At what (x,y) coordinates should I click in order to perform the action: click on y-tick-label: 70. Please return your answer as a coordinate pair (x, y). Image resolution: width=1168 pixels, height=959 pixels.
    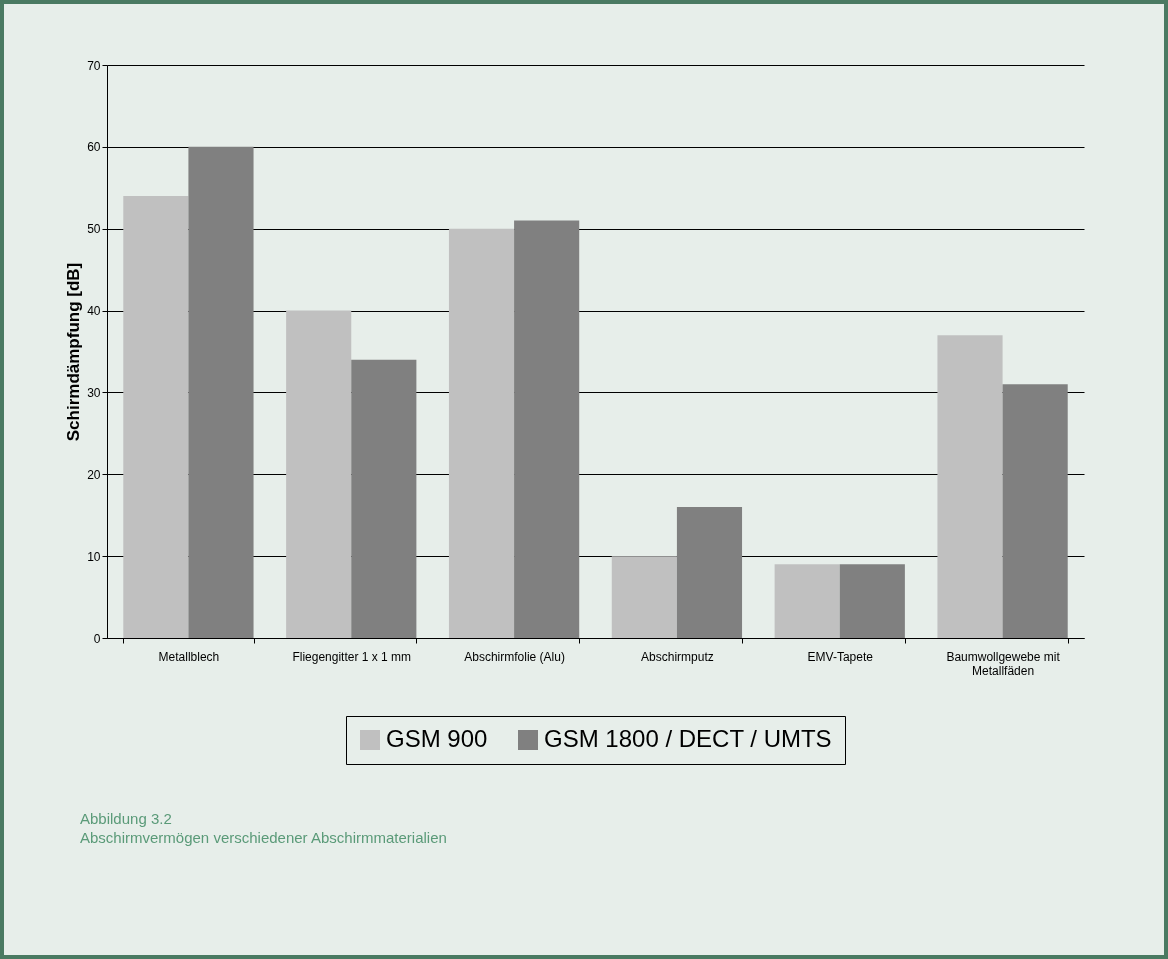
    Looking at the image, I should click on (94, 65).